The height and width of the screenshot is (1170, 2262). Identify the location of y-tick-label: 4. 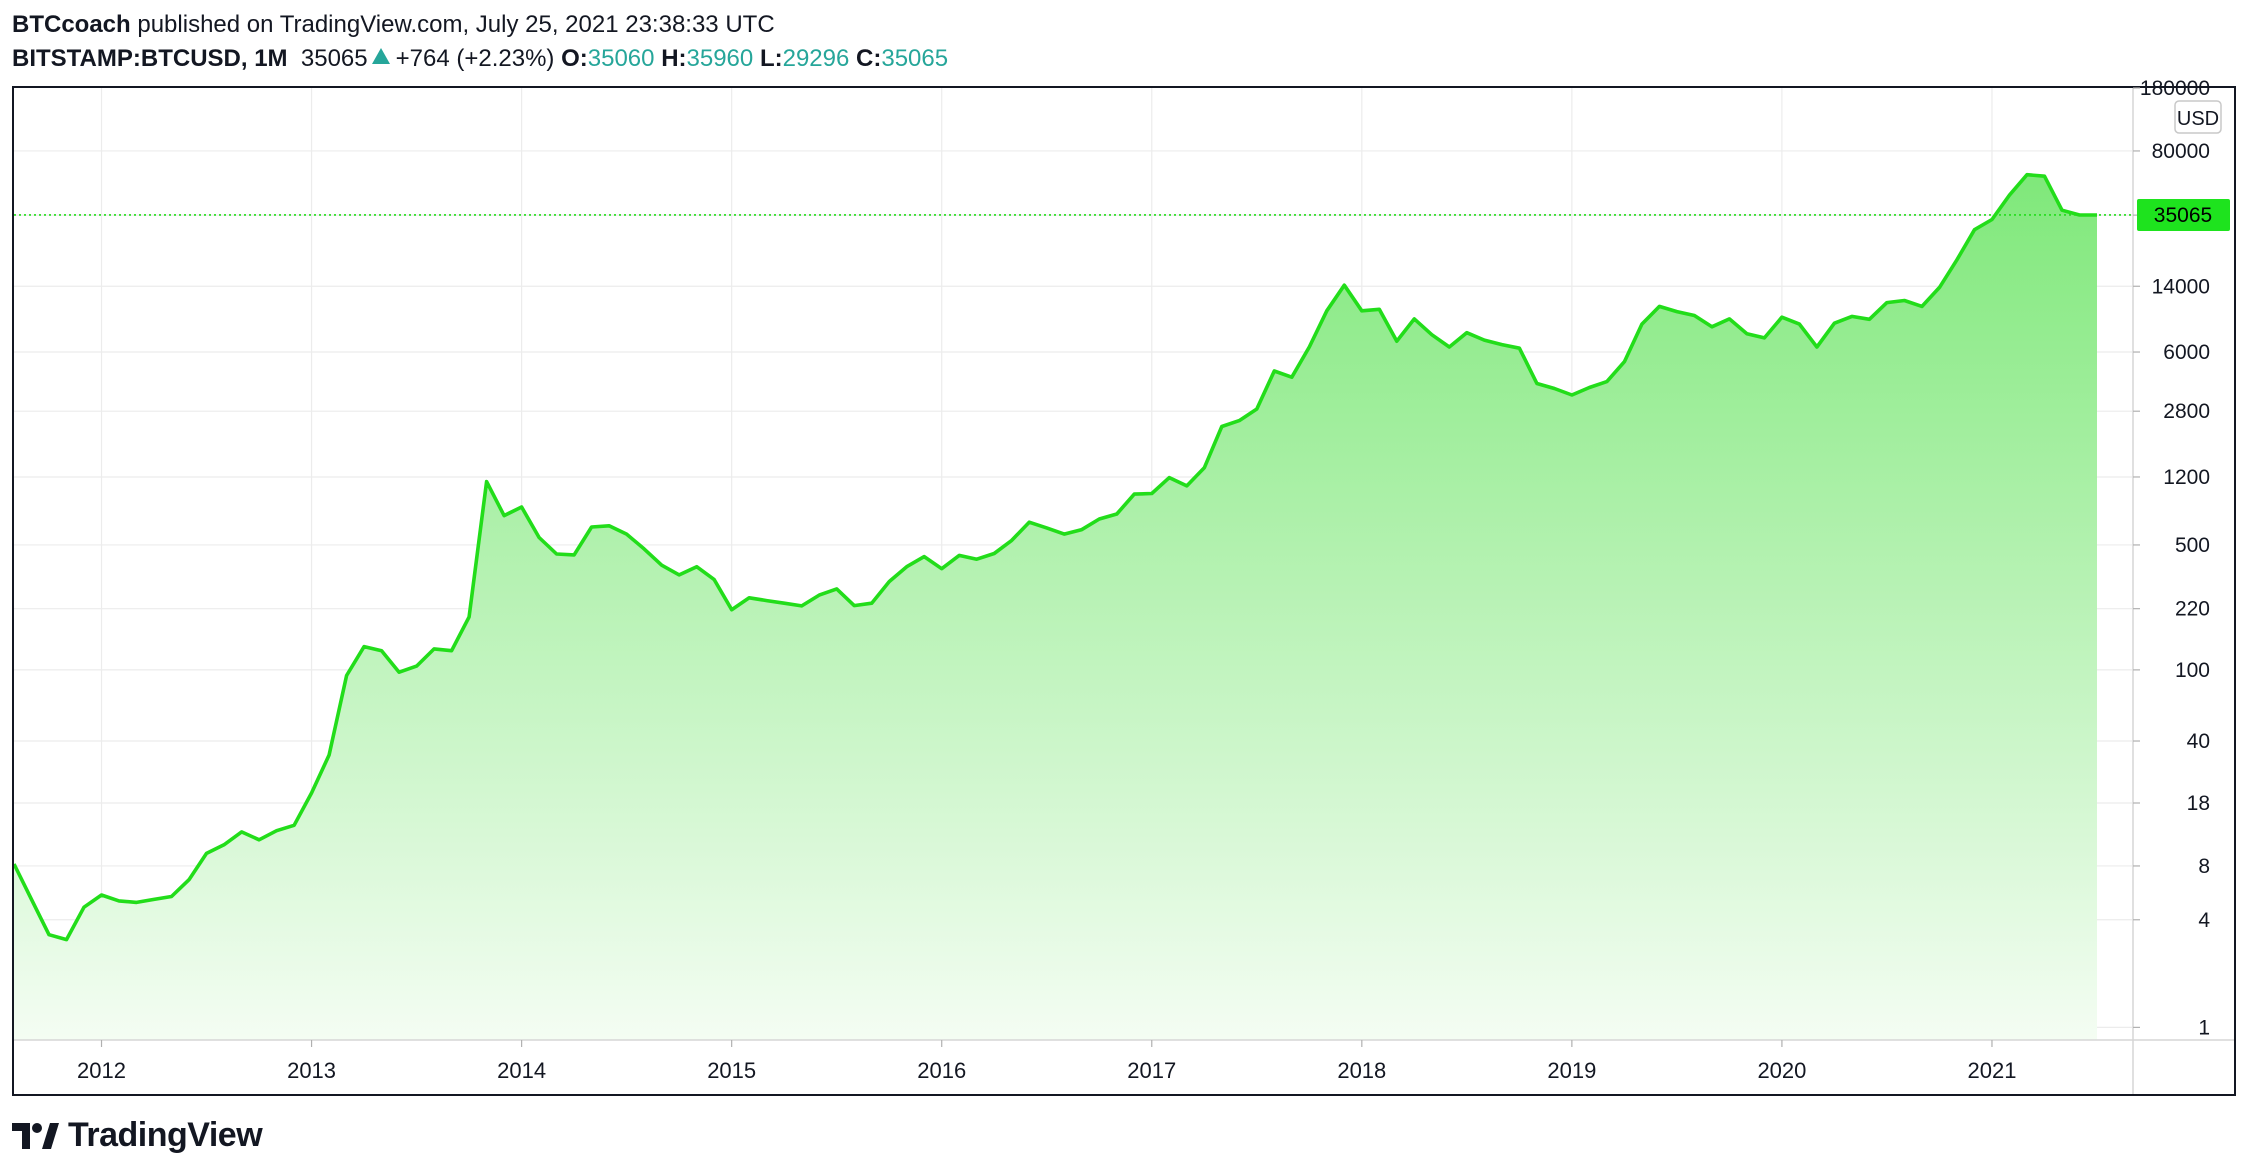
(2204, 920).